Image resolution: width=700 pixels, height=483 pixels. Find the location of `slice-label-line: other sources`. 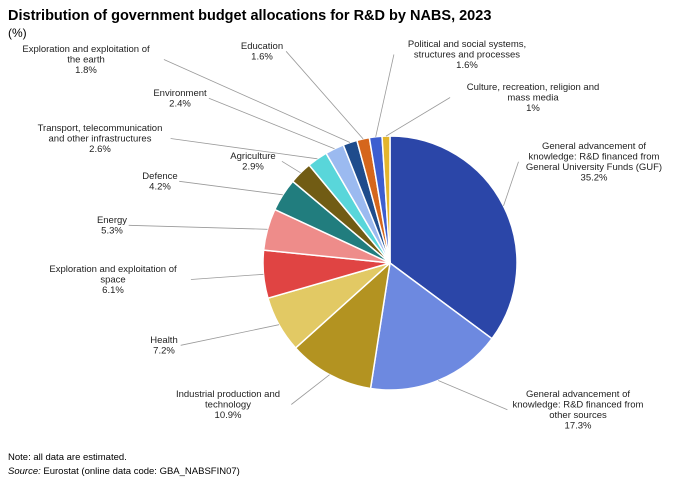

slice-label-line: other sources is located at coordinates (578, 415).